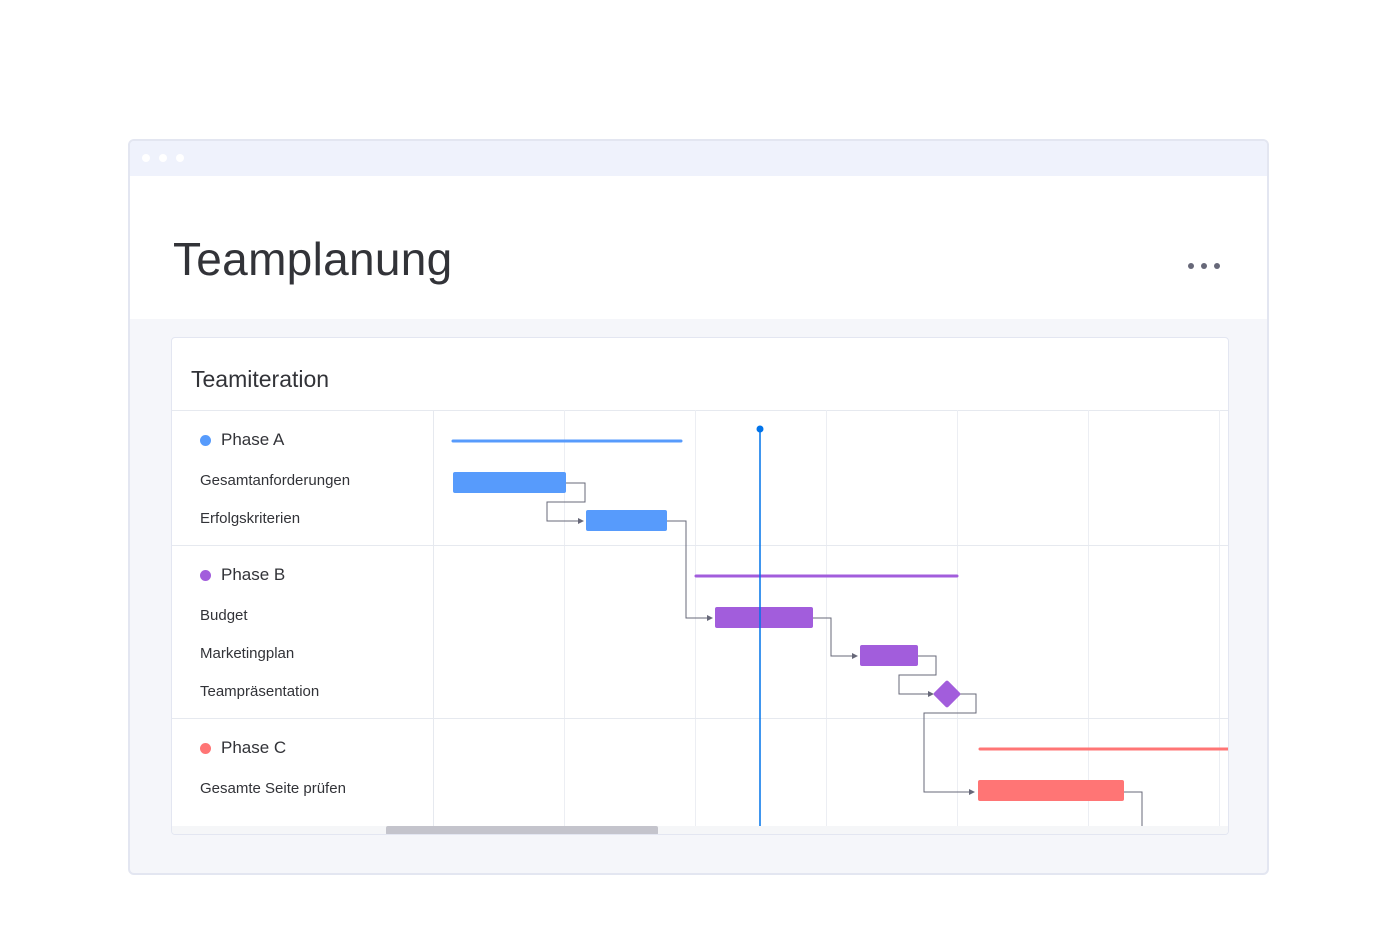 The image size is (1400, 950). I want to click on task-bar-gesamte-seite-pruefen, so click(1051, 790).